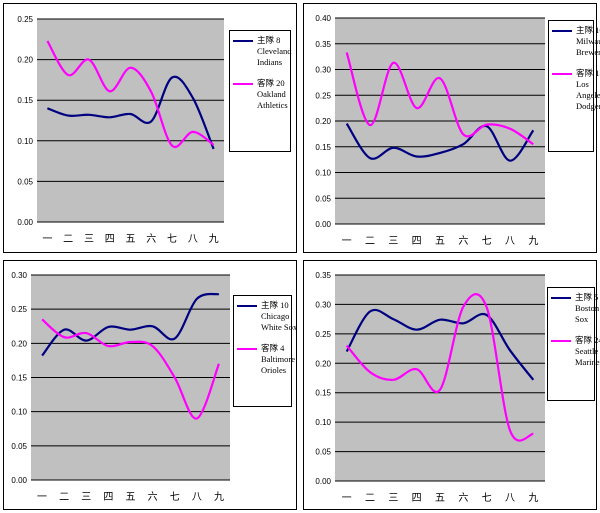 The image size is (600, 513). What do you see at coordinates (587, 351) in the screenshot?
I see `legend-label: Seattle` at bounding box center [587, 351].